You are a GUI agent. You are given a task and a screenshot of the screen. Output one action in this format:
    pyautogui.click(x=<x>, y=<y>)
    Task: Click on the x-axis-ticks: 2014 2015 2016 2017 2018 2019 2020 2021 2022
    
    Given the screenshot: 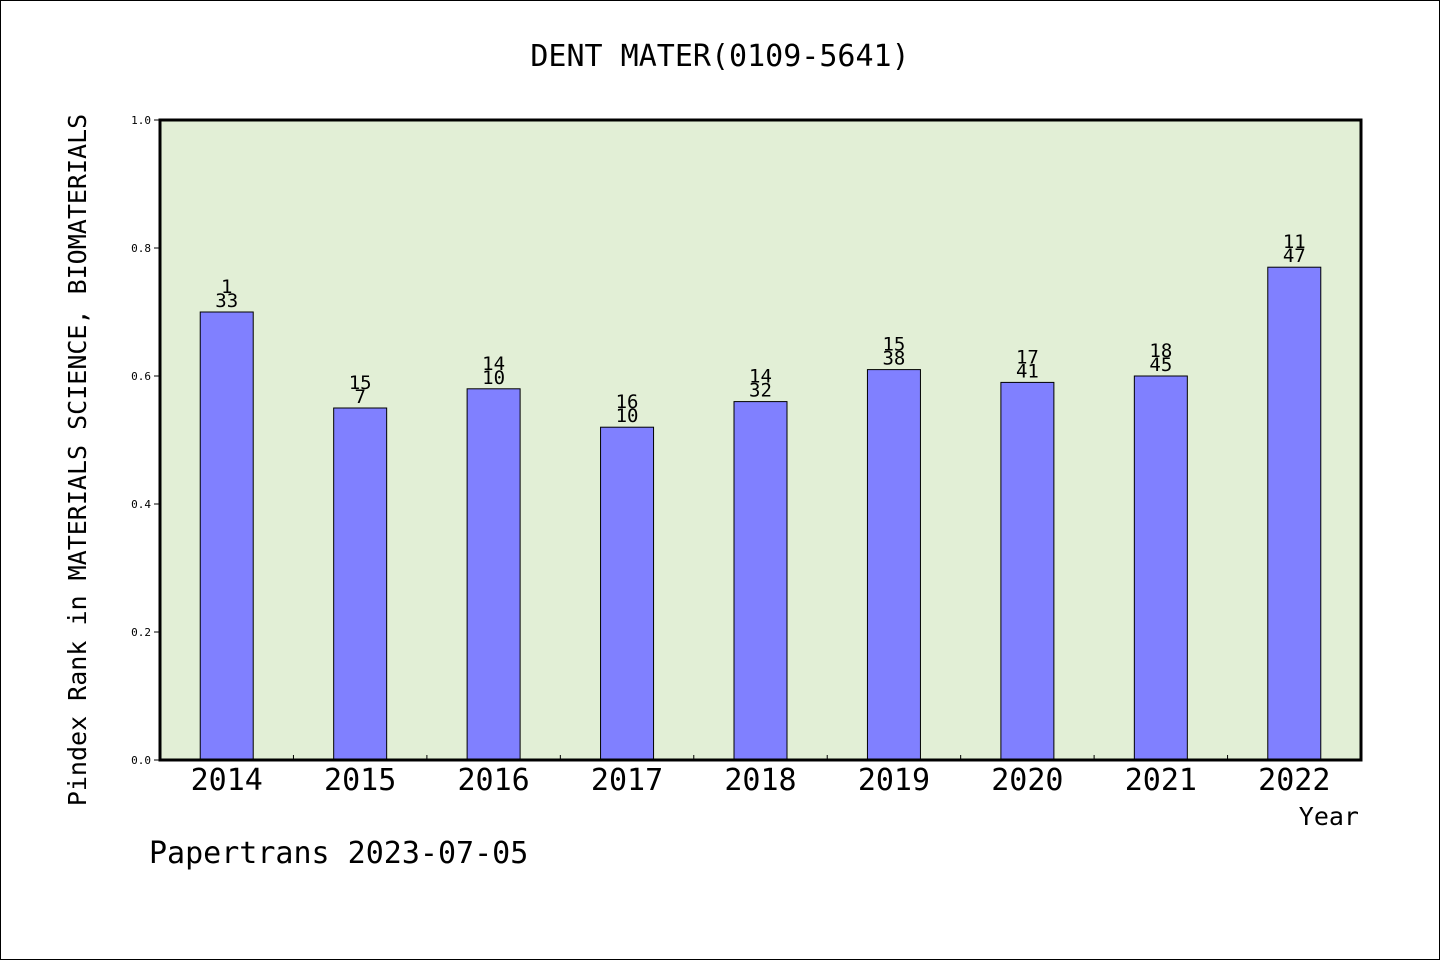 What is the action you would take?
    pyautogui.click(x=760, y=776)
    